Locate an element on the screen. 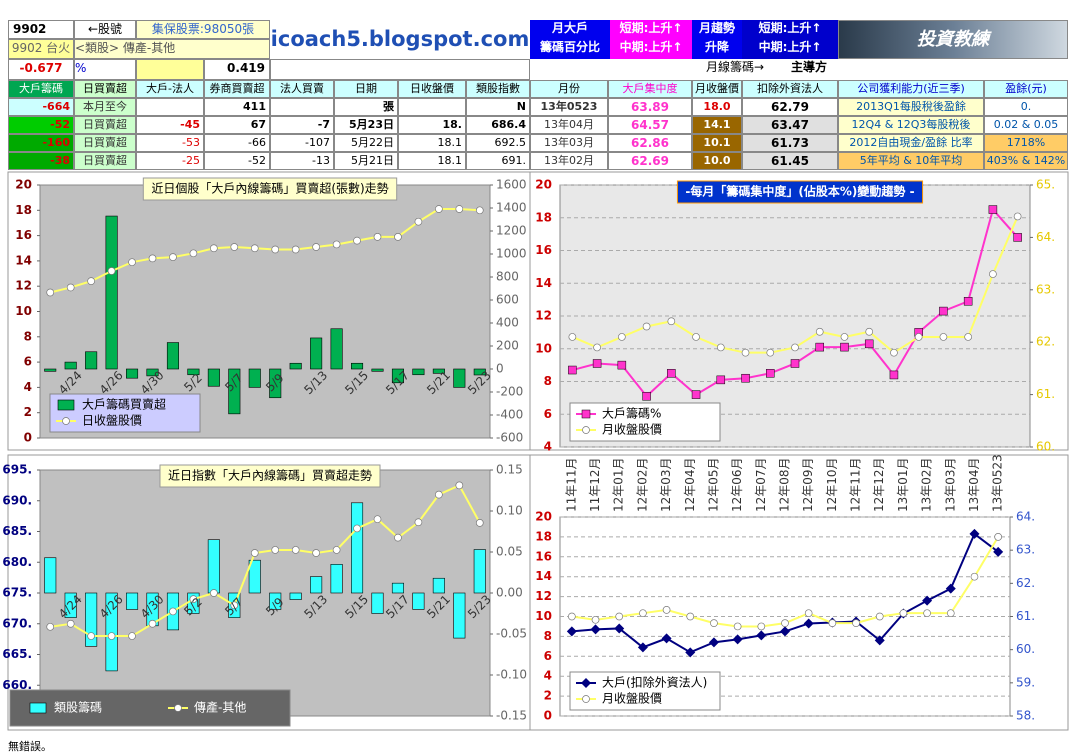  cell: 691. is located at coordinates (498, 161).